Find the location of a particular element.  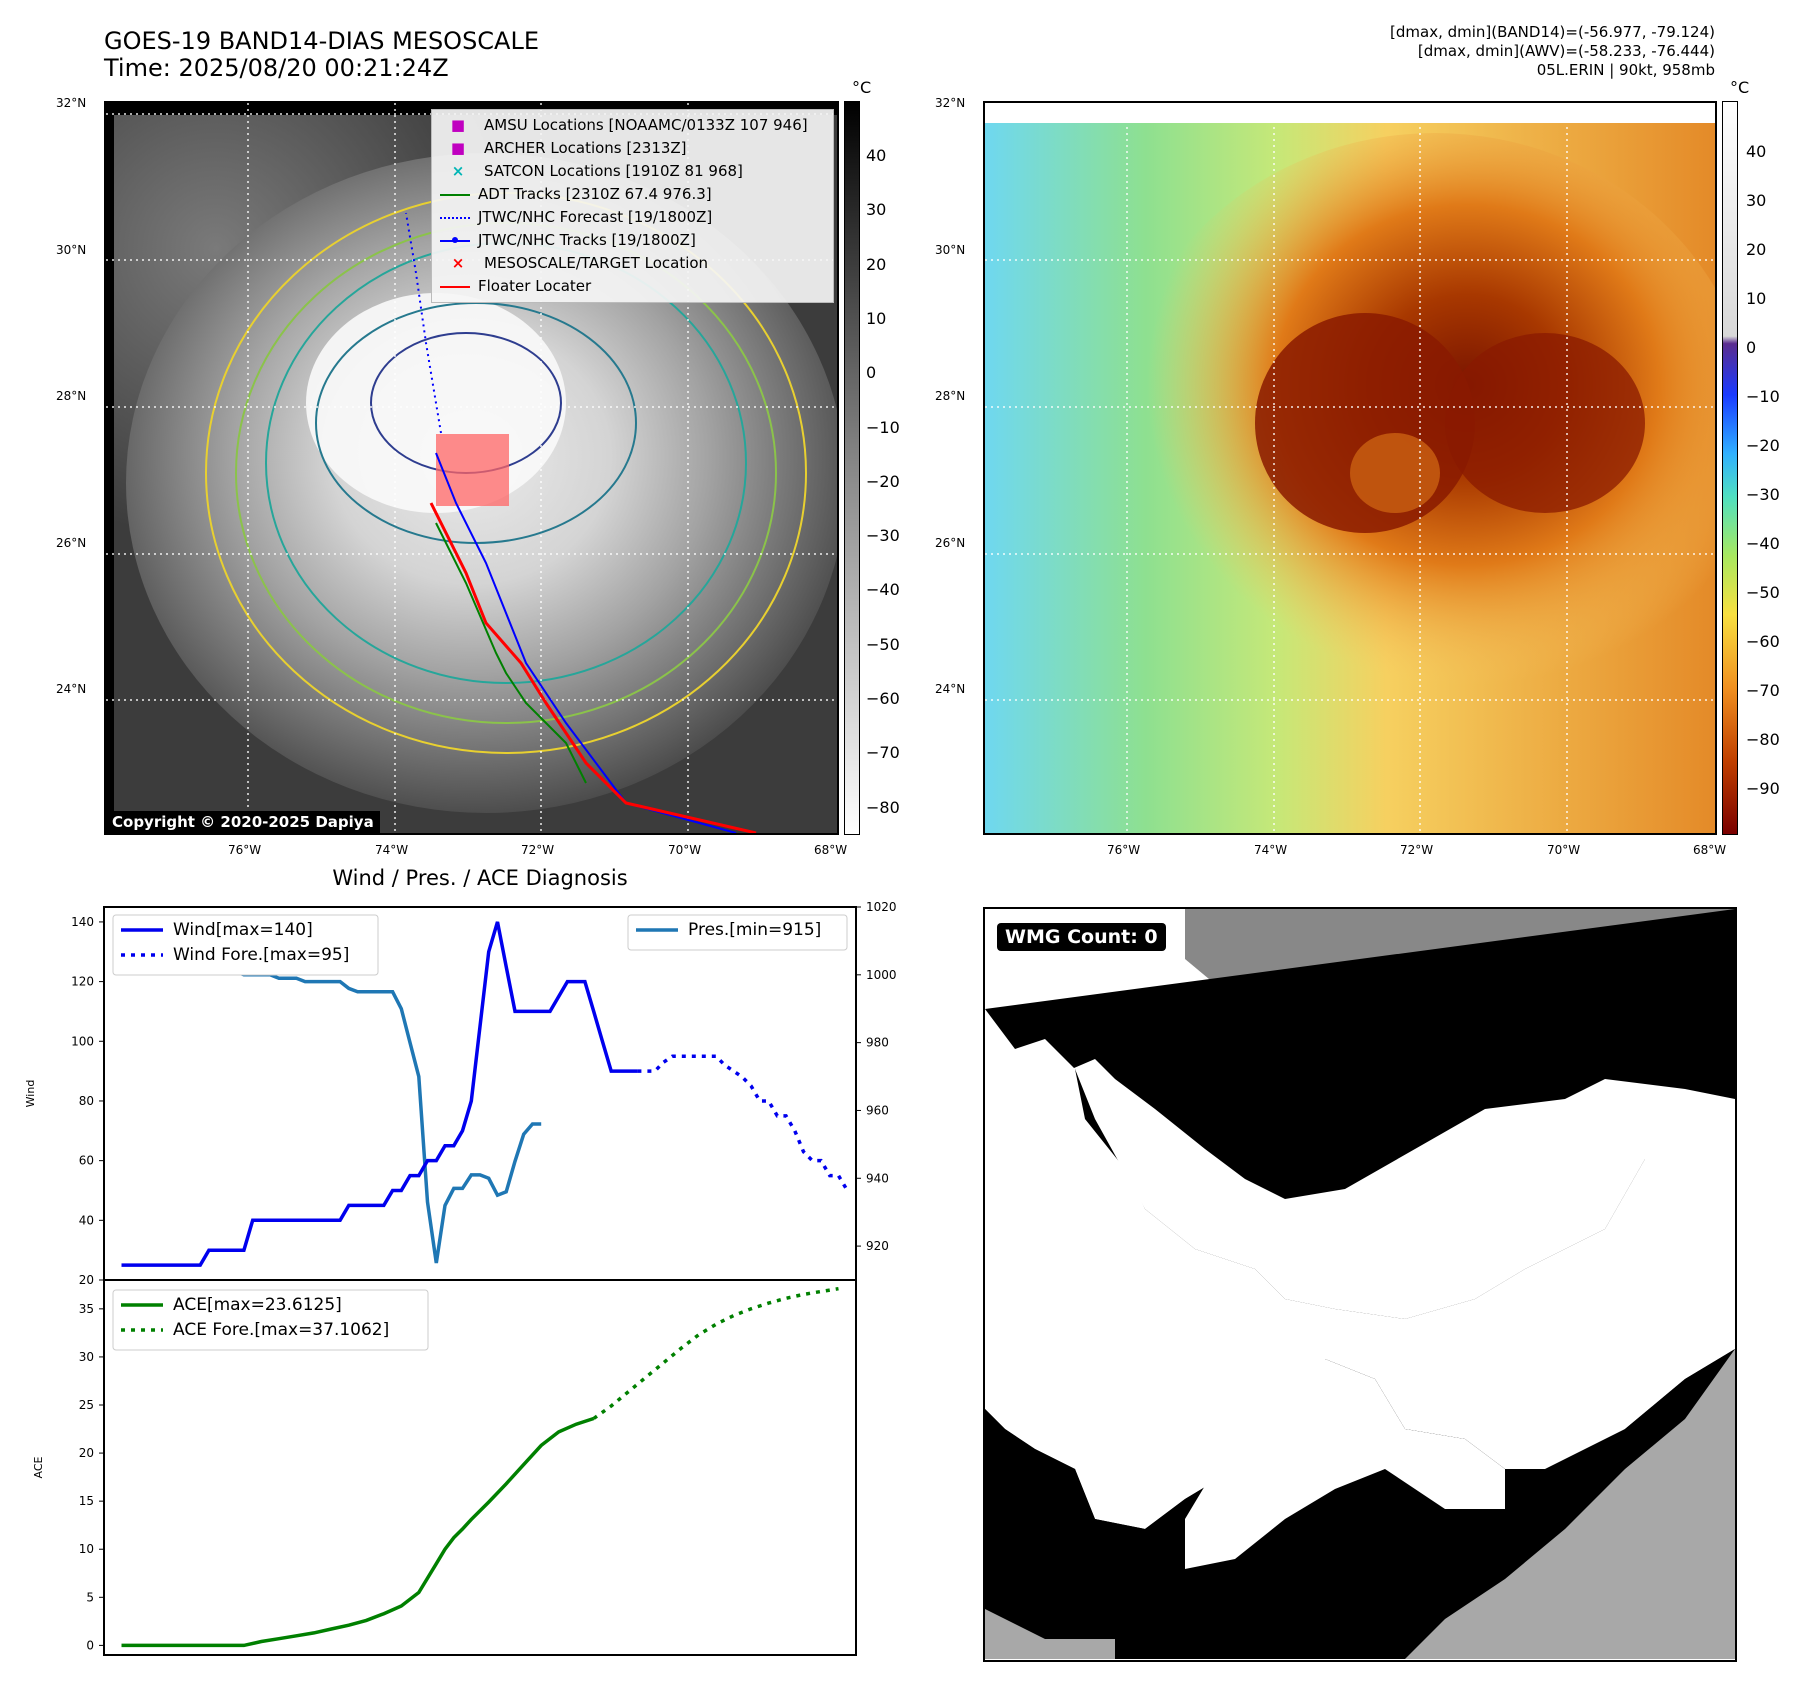

y-tick-label: 5 is located at coordinates (90, 1597).